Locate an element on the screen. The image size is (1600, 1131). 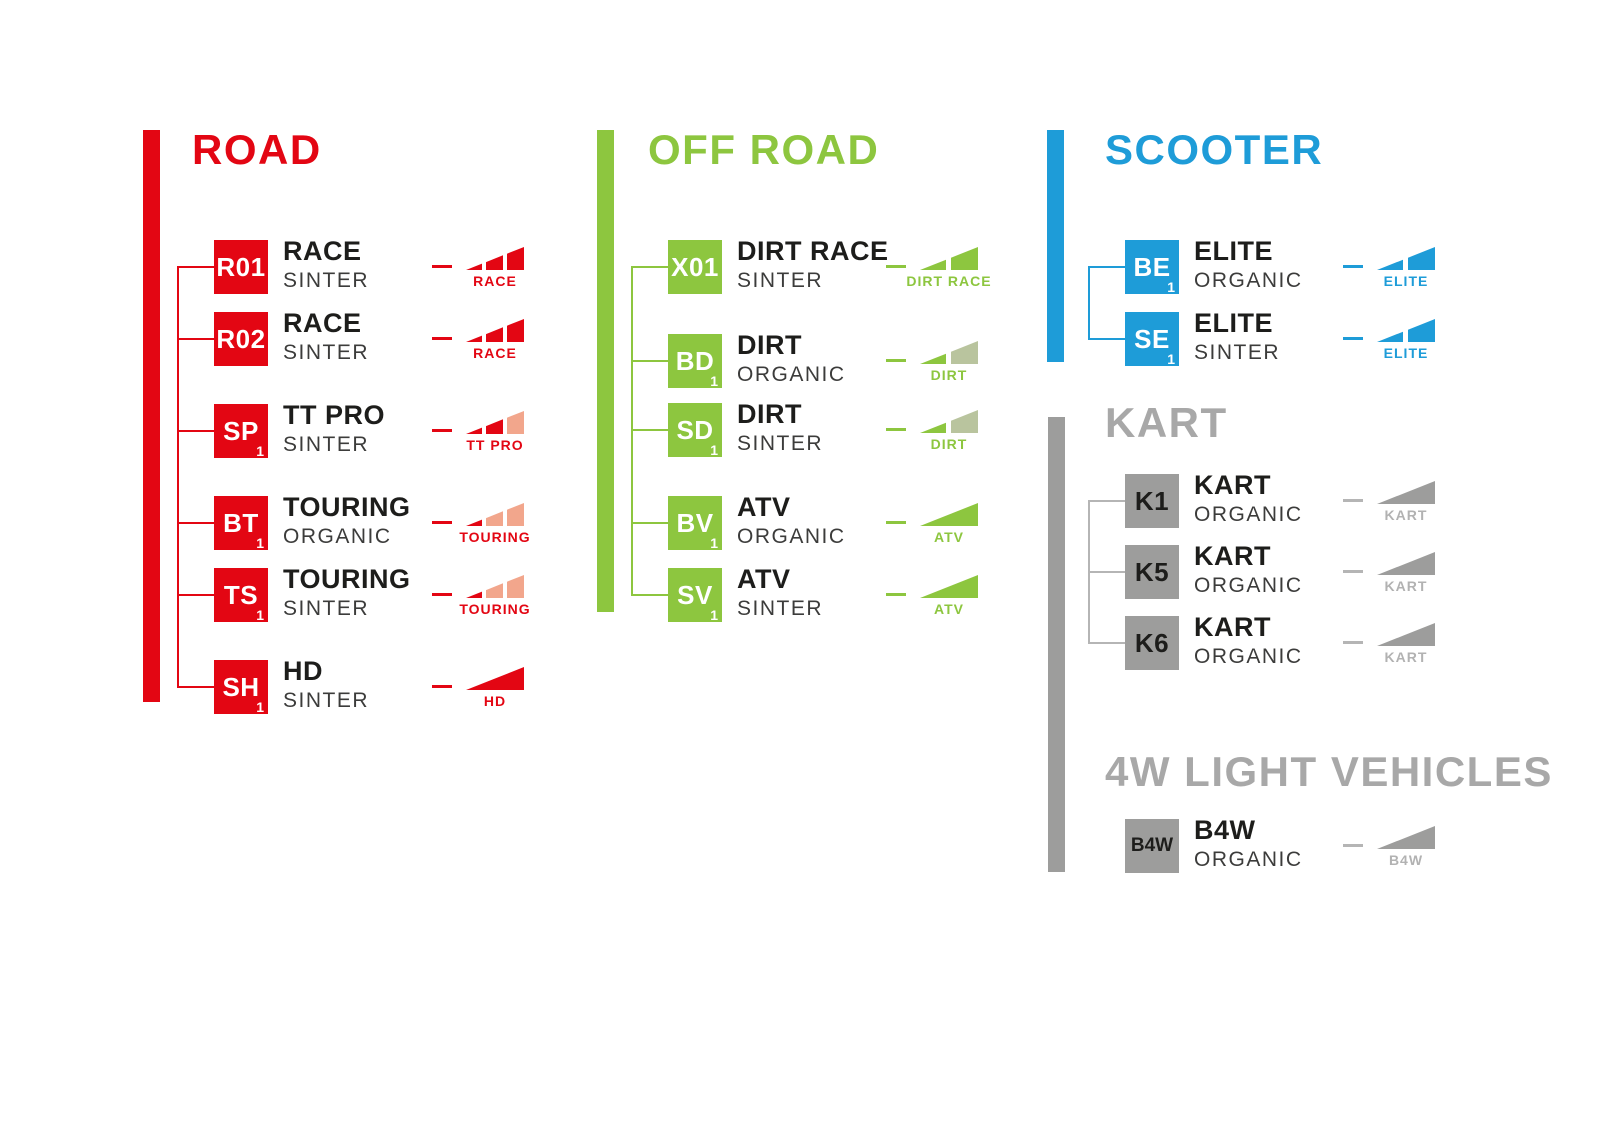
product-row-b4w: B4W B4W ORGANIC B4W is located at coordinates (1297, 846).